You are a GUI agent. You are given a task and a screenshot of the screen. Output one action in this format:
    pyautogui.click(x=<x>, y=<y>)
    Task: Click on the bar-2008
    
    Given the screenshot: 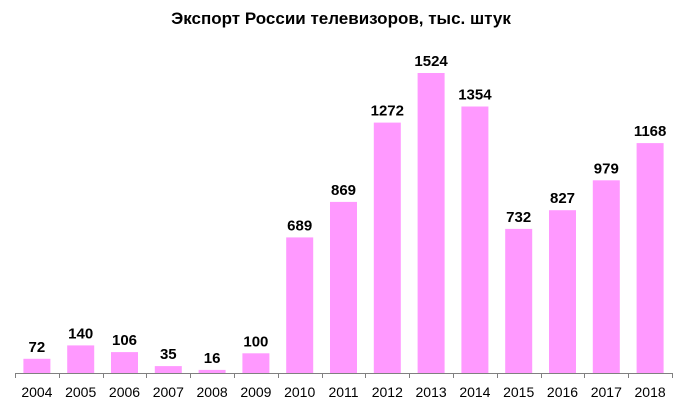 What is the action you would take?
    pyautogui.click(x=212, y=371)
    